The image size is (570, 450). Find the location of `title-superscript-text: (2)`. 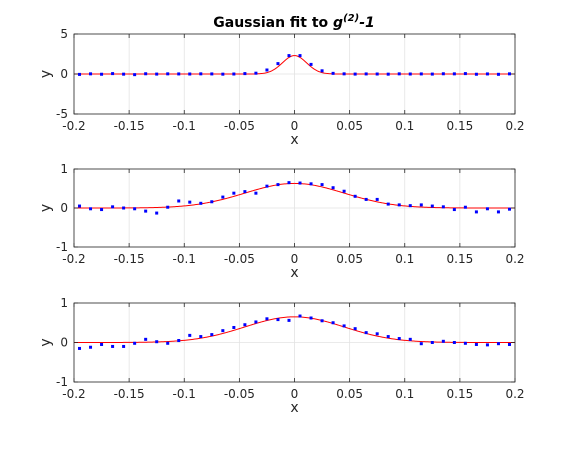

title-superscript-text: (2) is located at coordinates (351, 18).